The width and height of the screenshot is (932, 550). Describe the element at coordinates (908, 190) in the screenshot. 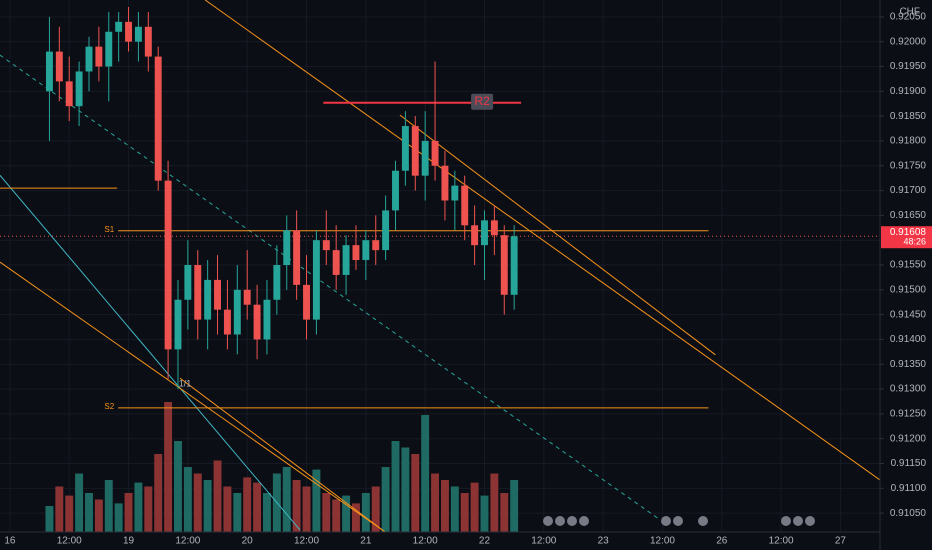

I see `y-tick-label: 0.91700` at that location.